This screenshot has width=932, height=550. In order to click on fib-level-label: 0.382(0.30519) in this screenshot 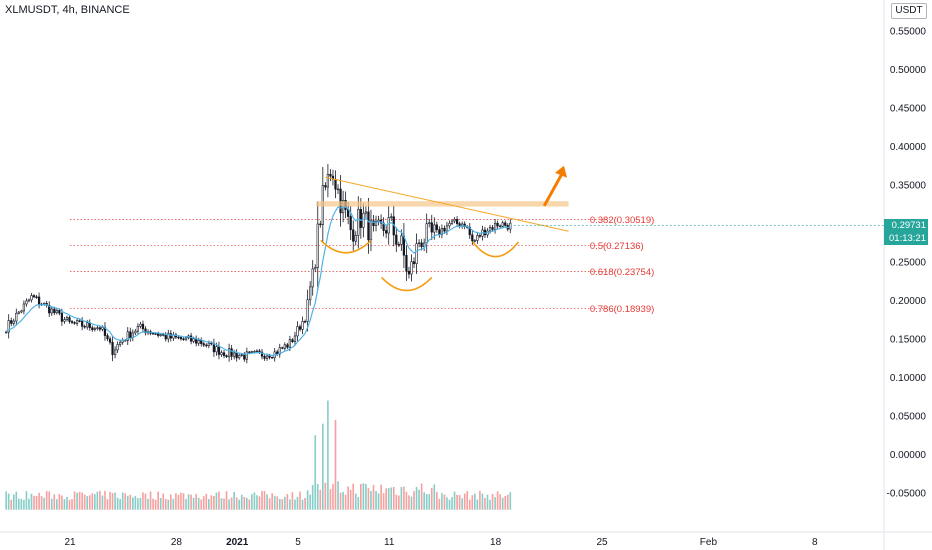, I will do `click(622, 220)`.